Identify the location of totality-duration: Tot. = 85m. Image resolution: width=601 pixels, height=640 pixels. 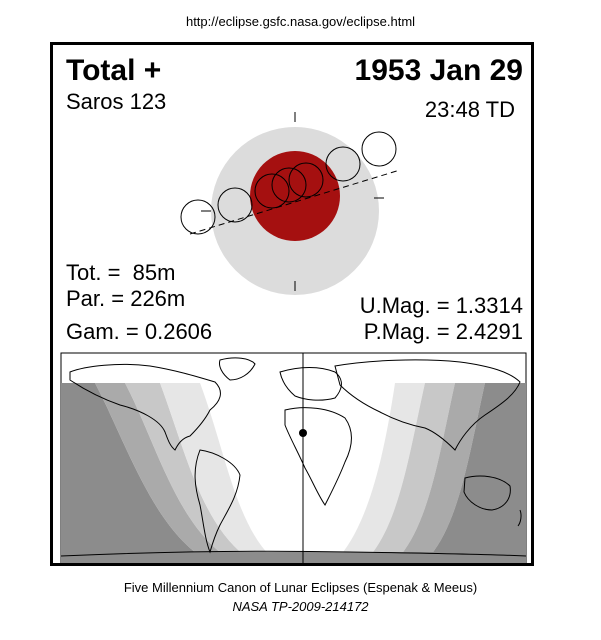
(121, 272).